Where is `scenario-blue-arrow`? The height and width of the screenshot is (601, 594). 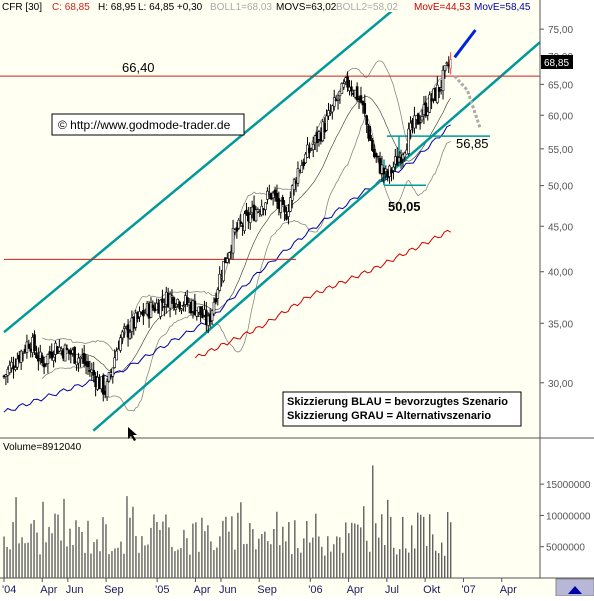 scenario-blue-arrow is located at coordinates (465, 44).